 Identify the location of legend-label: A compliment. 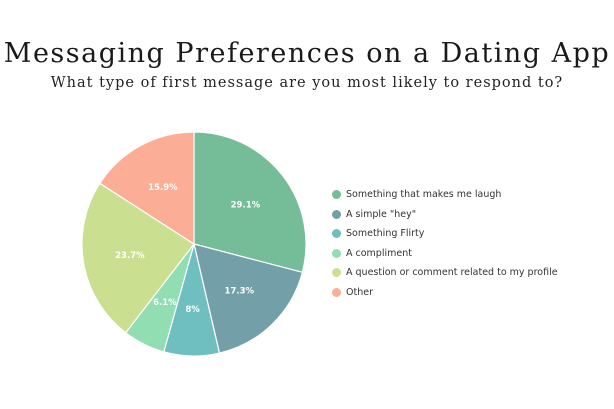
(379, 253).